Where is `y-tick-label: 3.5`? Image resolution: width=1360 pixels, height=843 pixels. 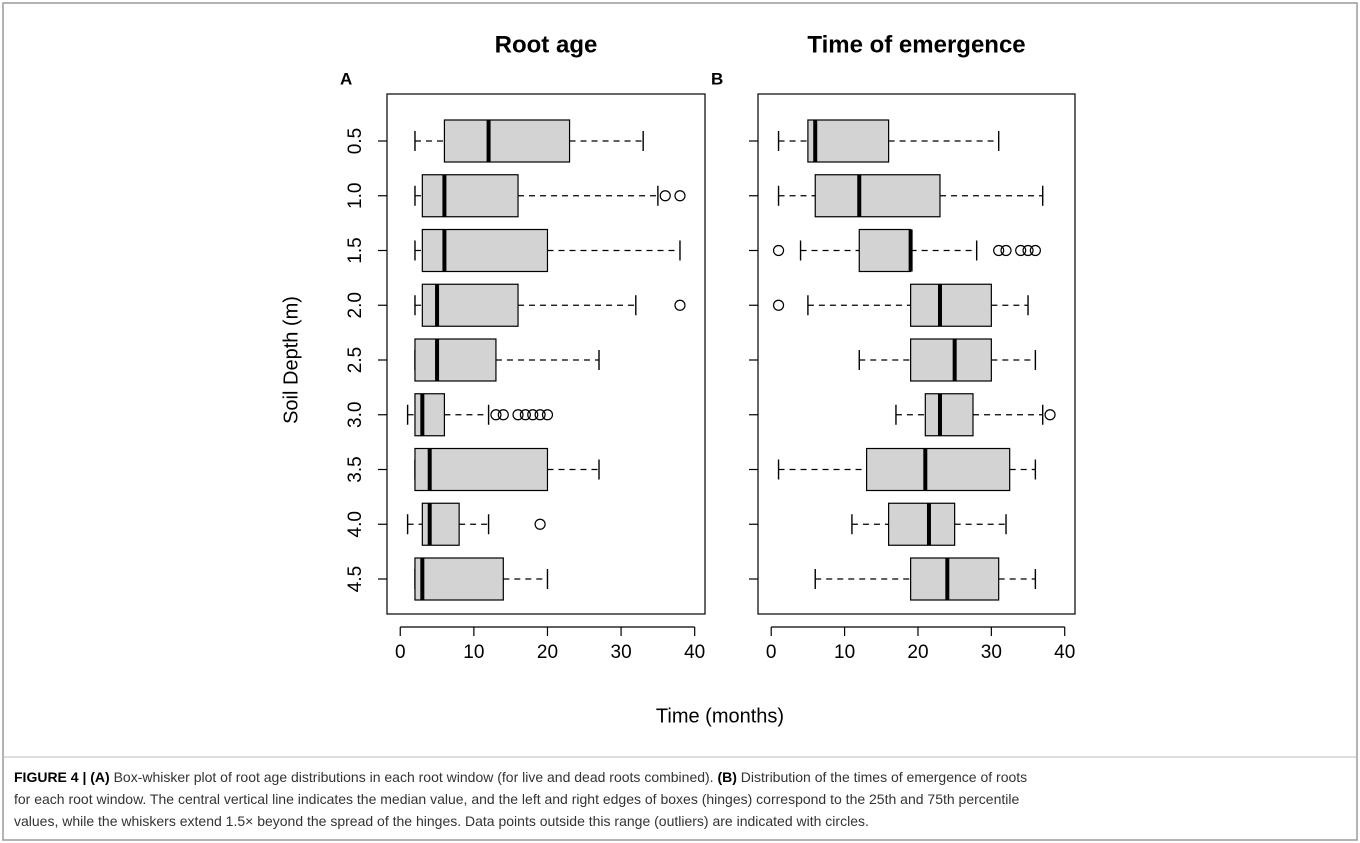
y-tick-label: 3.5 is located at coordinates (355, 469).